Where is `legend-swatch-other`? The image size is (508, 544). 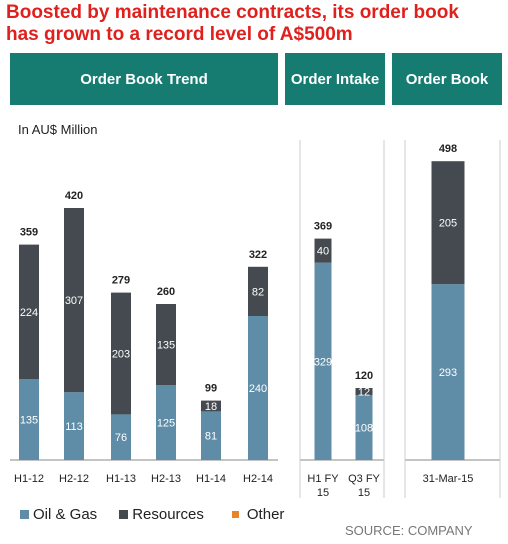
legend-swatch-other is located at coordinates (235, 514).